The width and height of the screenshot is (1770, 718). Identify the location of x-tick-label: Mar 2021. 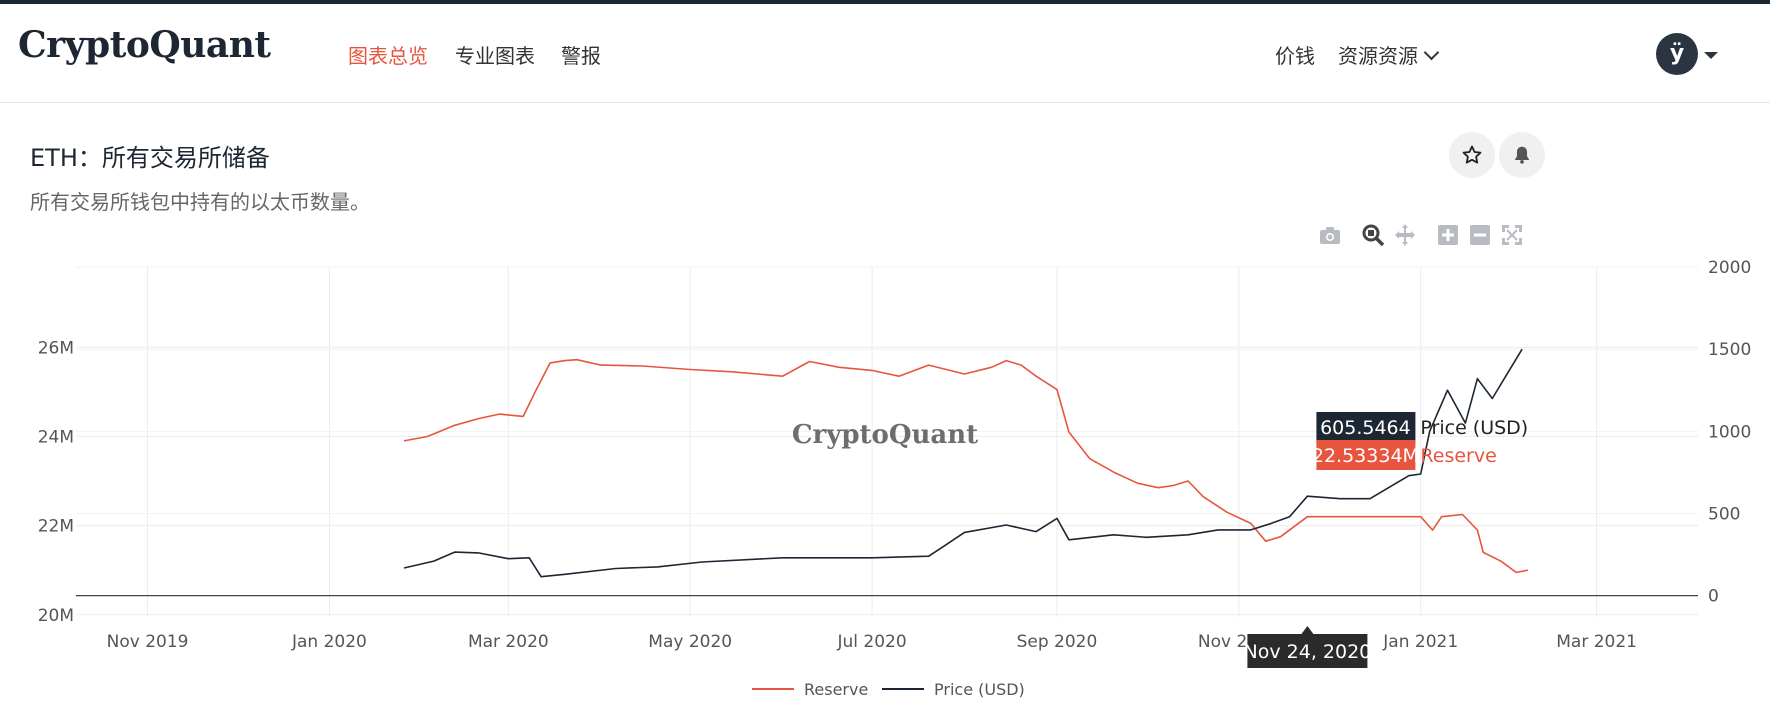
(1596, 642).